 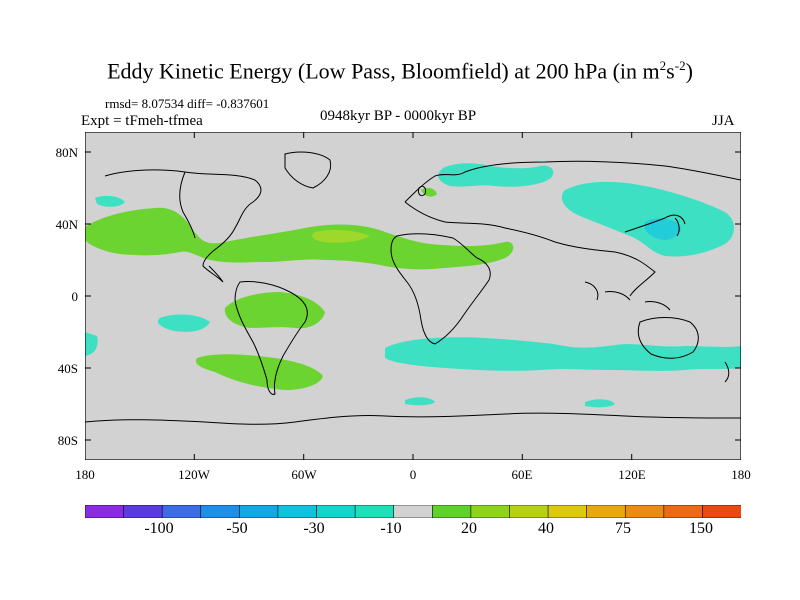 What do you see at coordinates (271, 338) in the screenshot?
I see `coast-south-america` at bounding box center [271, 338].